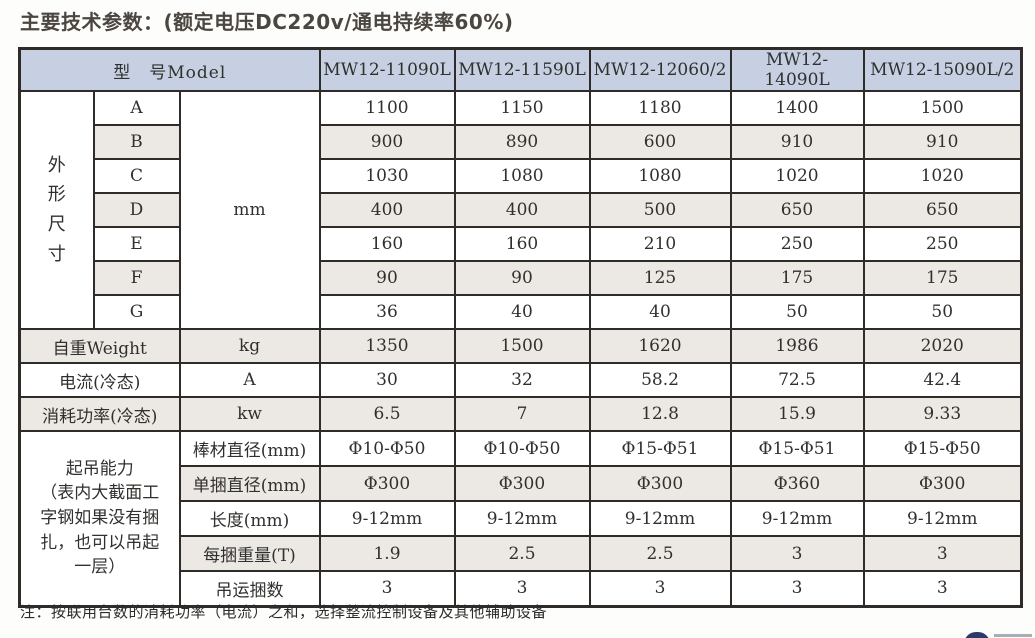 Image resolution: width=1035 pixels, height=638 pixels. What do you see at coordinates (249, 448) in the screenshot?
I see `lifting-label-bar-diameter: 棒材直径(mm)` at bounding box center [249, 448].